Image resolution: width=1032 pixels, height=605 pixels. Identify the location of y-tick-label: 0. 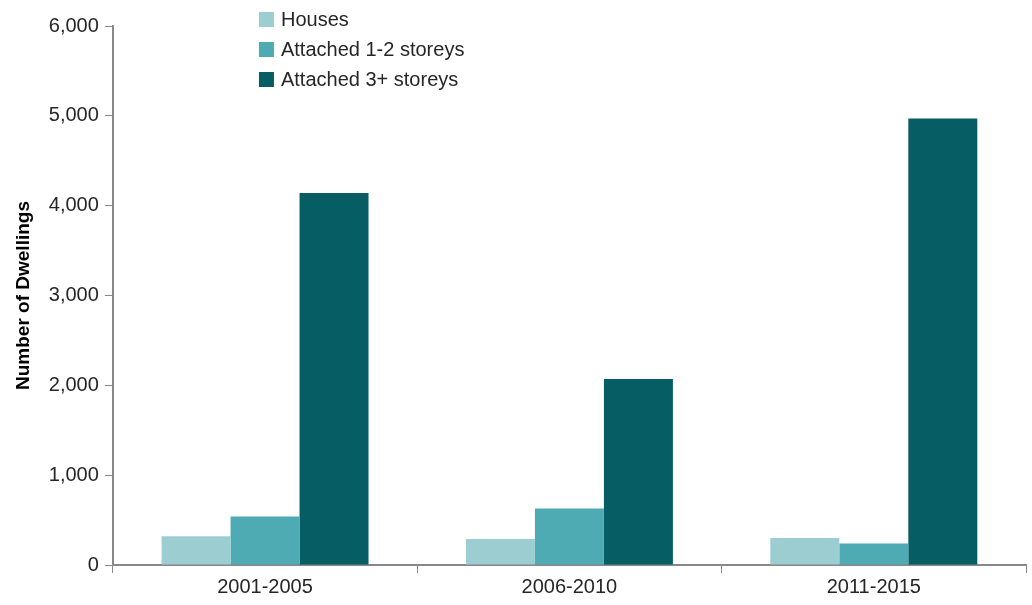
(93, 563).